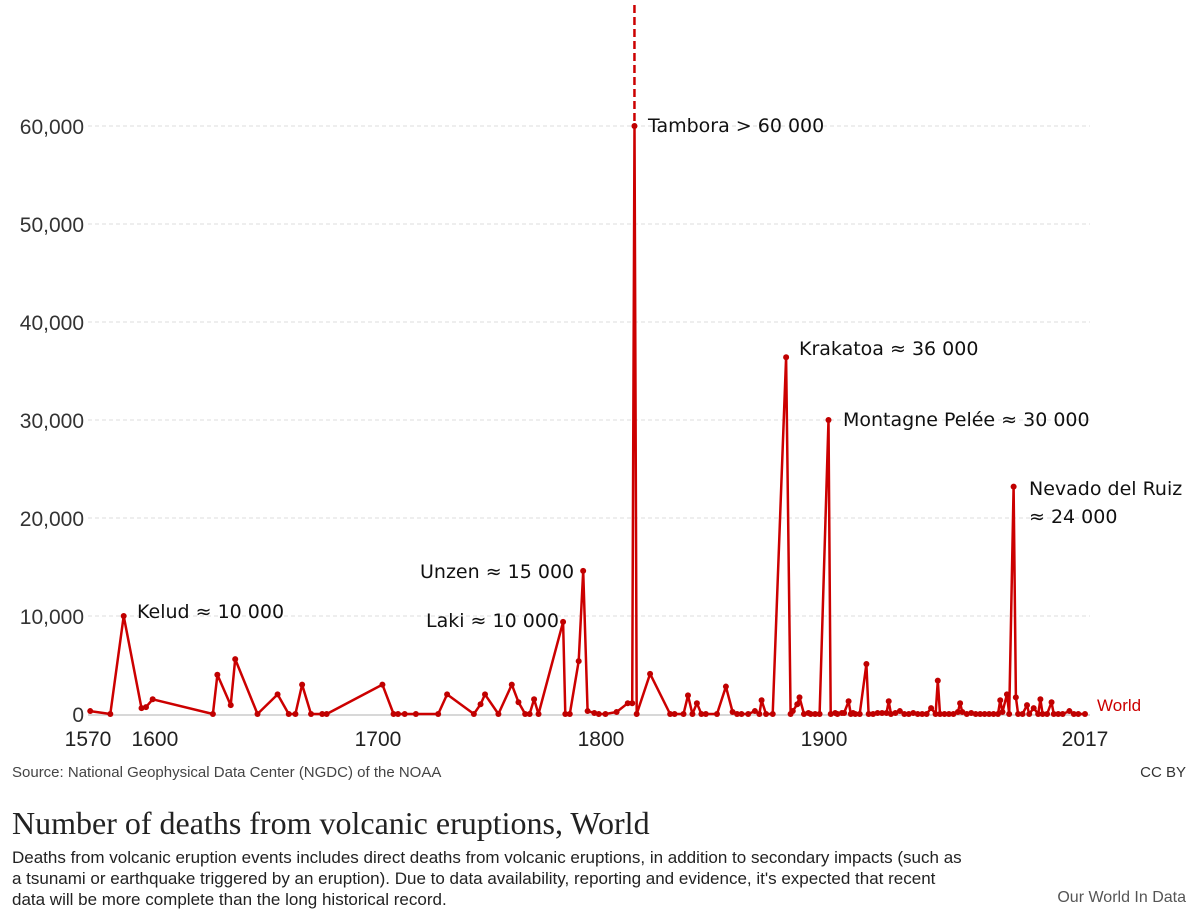 The height and width of the screenshot is (915, 1200). What do you see at coordinates (52, 127) in the screenshot?
I see `y-tick-label: 60,000` at bounding box center [52, 127].